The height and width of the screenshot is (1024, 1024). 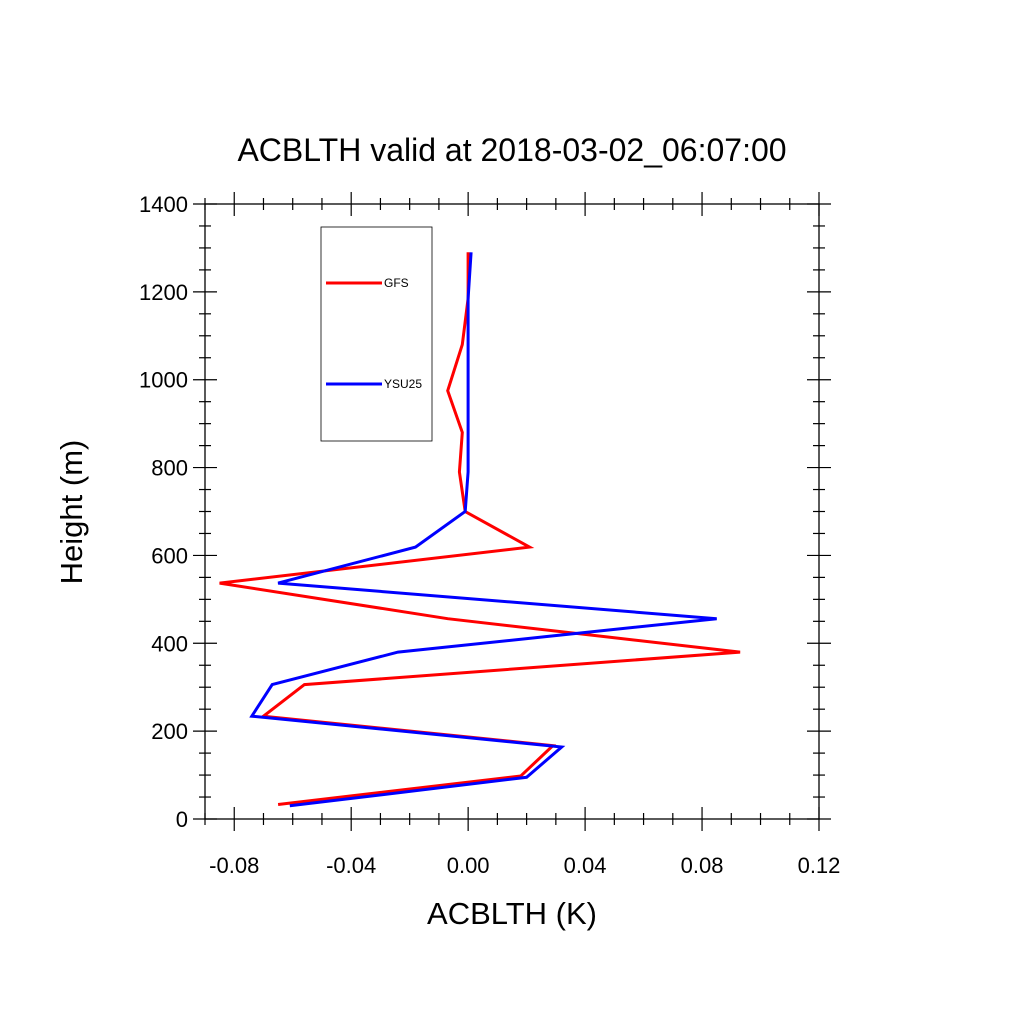 What do you see at coordinates (169, 643) in the screenshot?
I see `y-tick-label: 400` at bounding box center [169, 643].